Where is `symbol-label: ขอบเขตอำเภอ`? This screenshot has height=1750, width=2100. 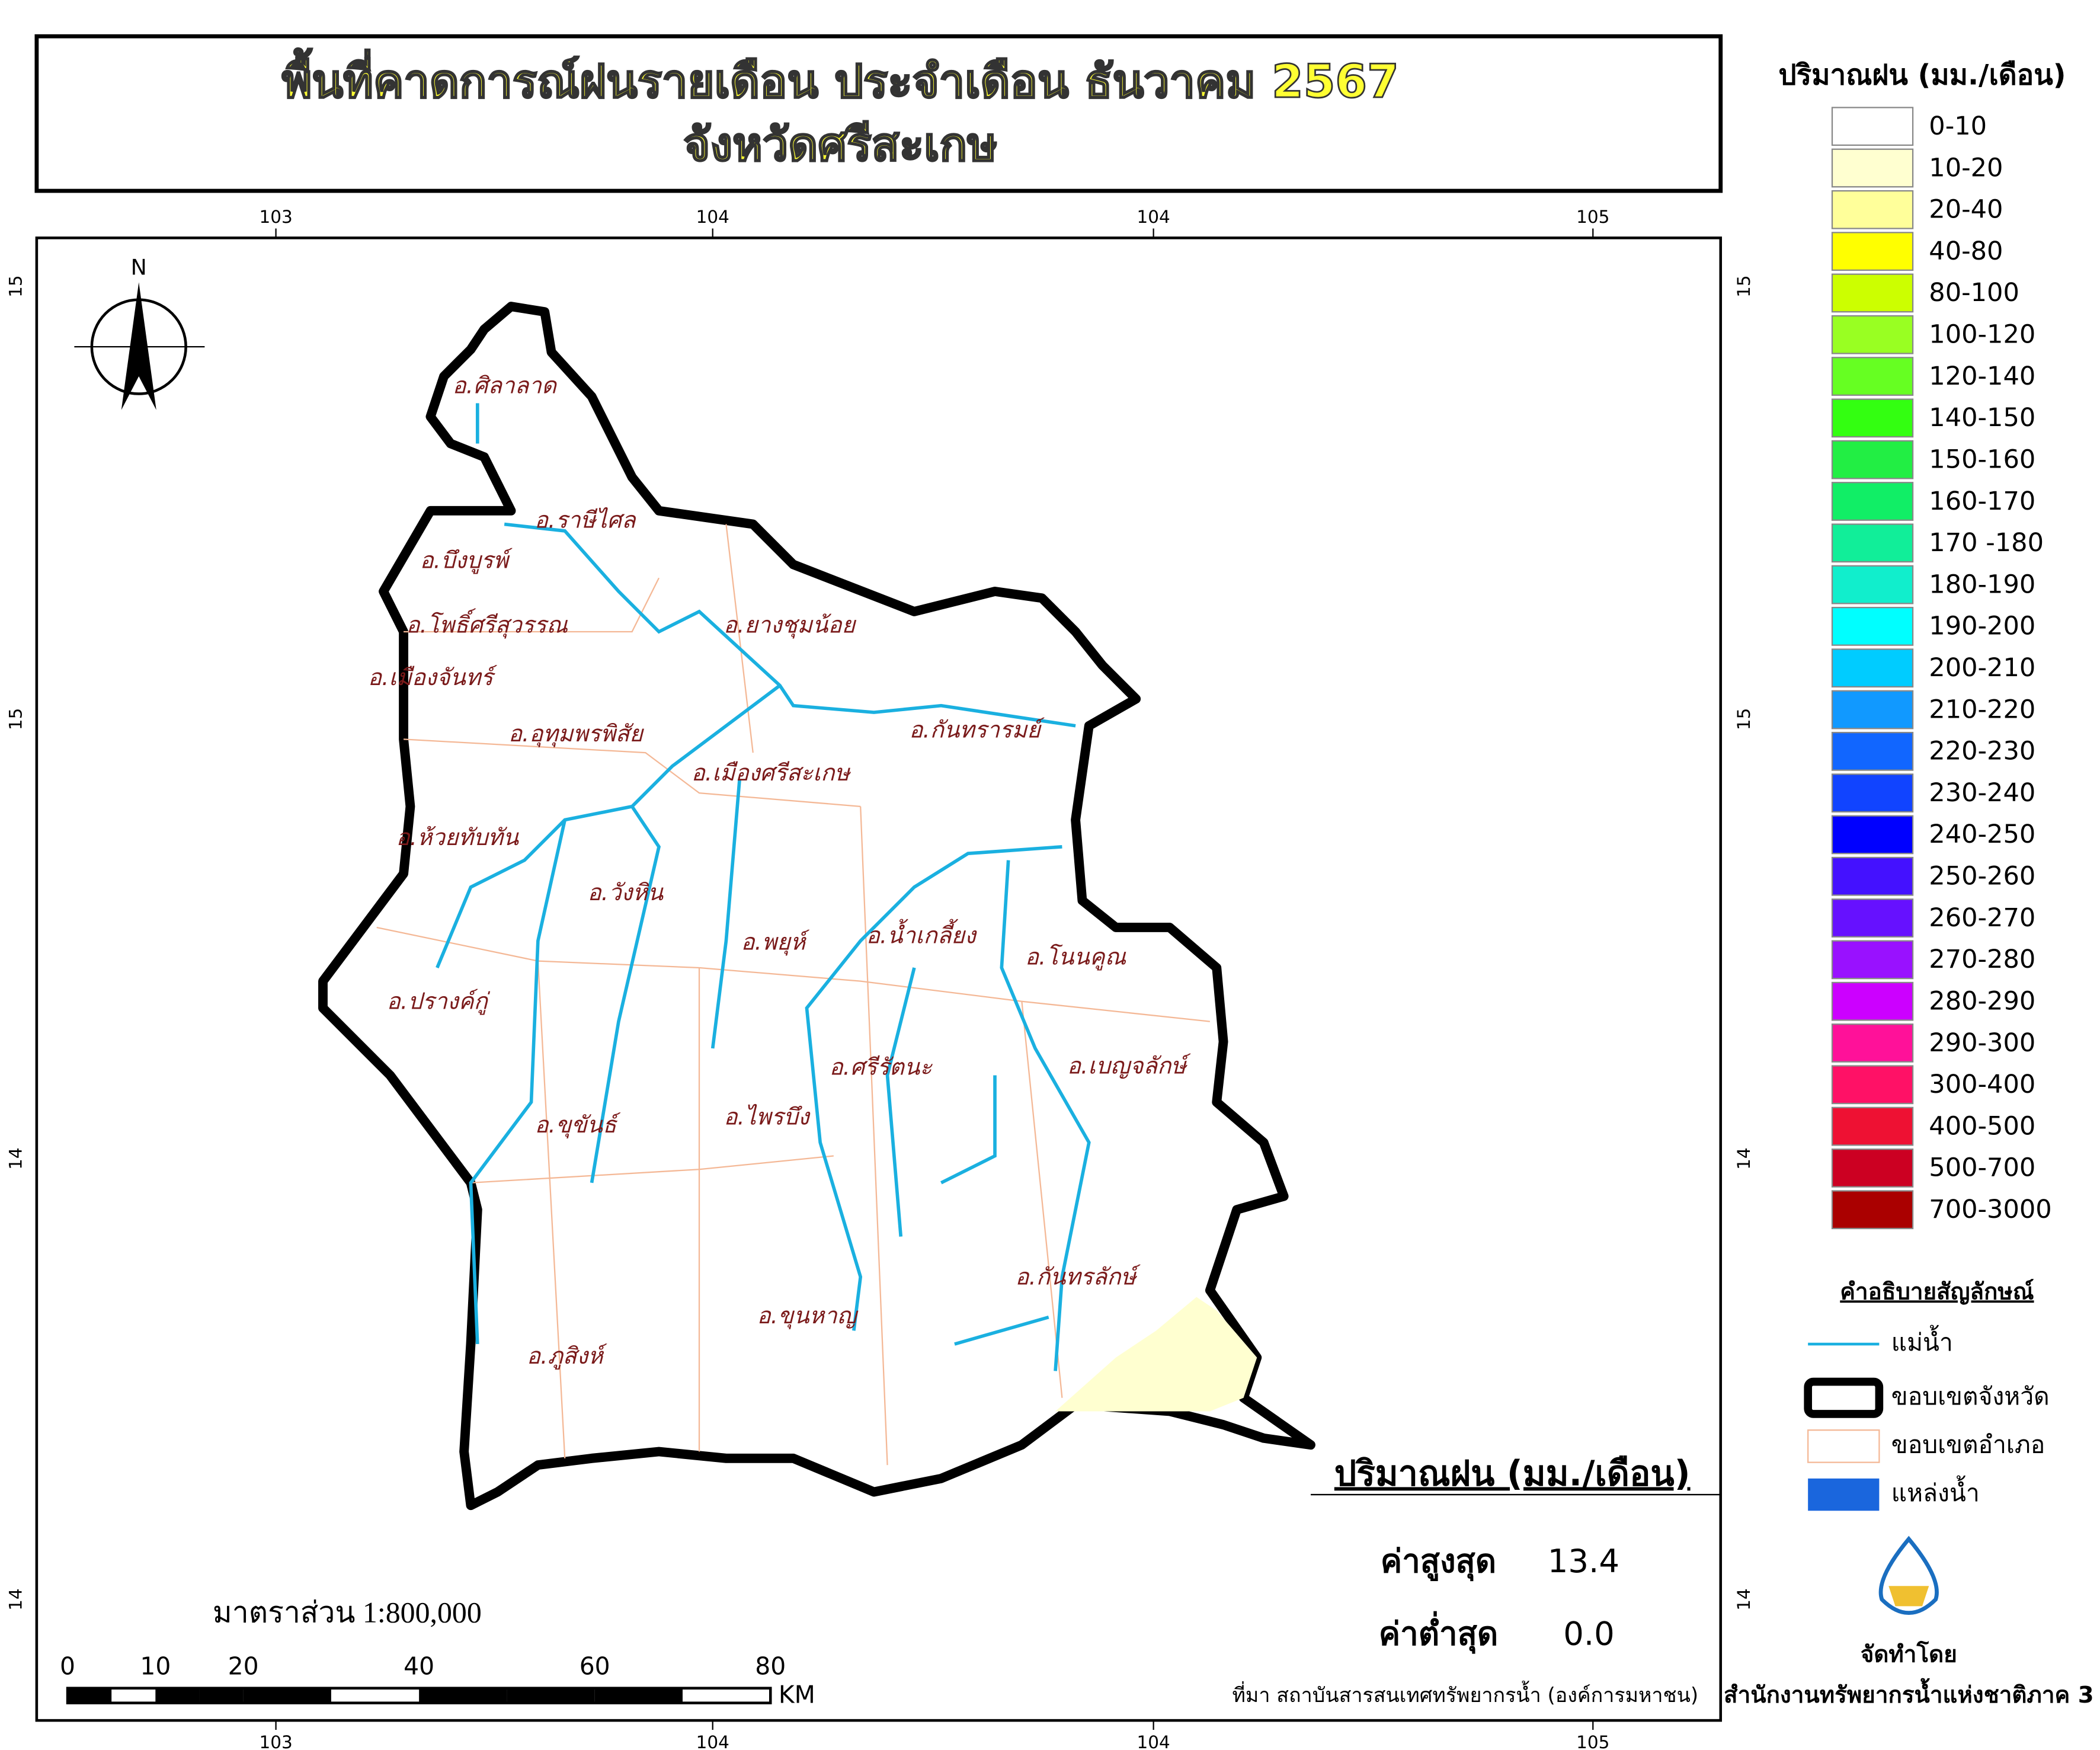 symbol-label: ขอบเขตอำเภอ is located at coordinates (1968, 1444).